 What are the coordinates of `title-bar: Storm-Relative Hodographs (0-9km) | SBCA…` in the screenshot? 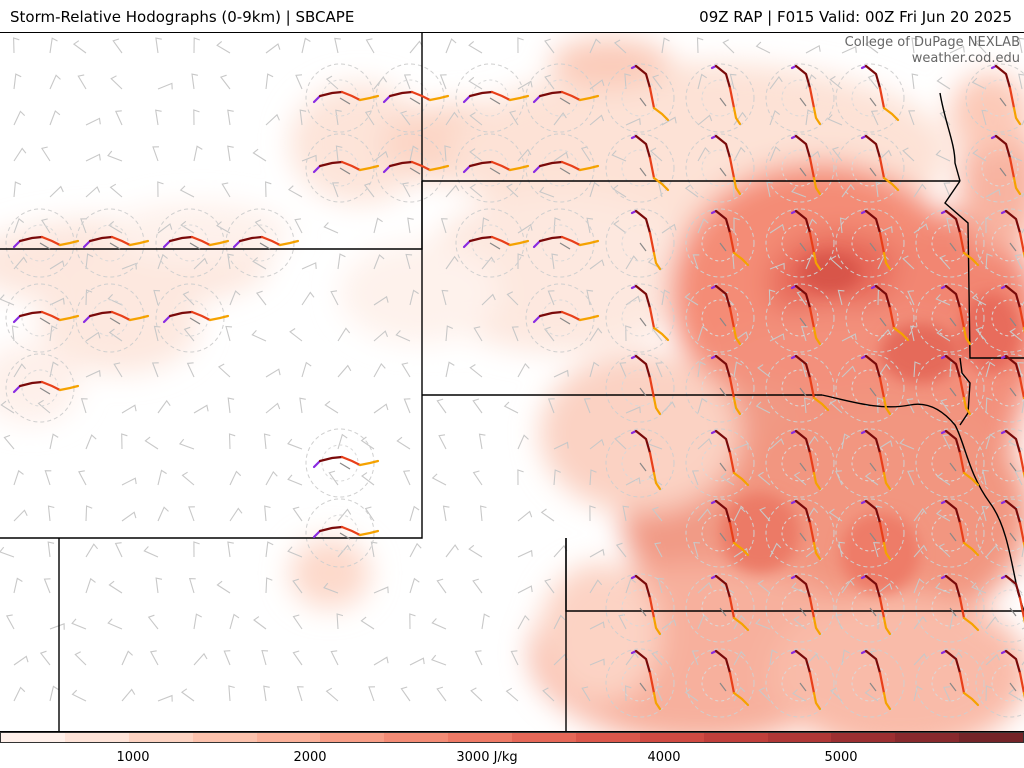 It's located at (512, 16).